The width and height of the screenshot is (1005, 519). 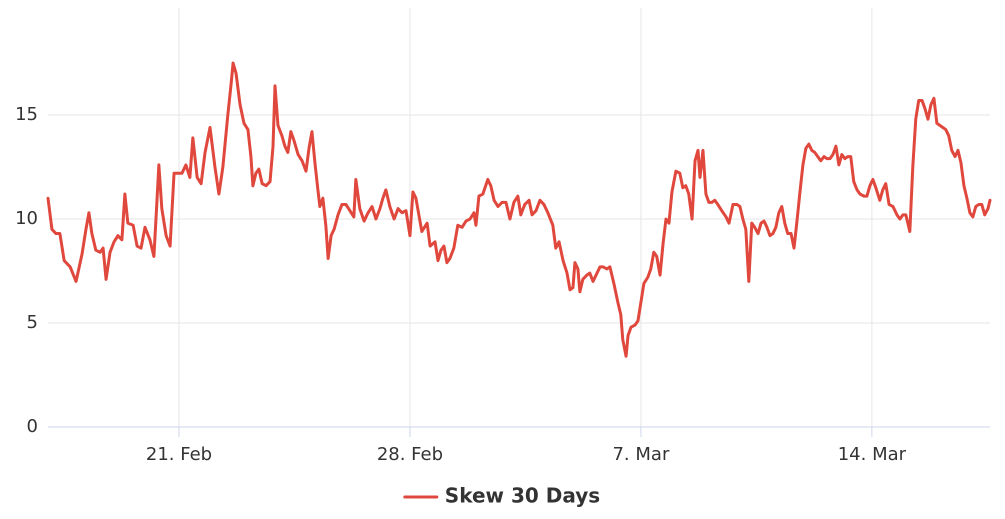 What do you see at coordinates (26, 218) in the screenshot?
I see `y-tick-label: 10` at bounding box center [26, 218].